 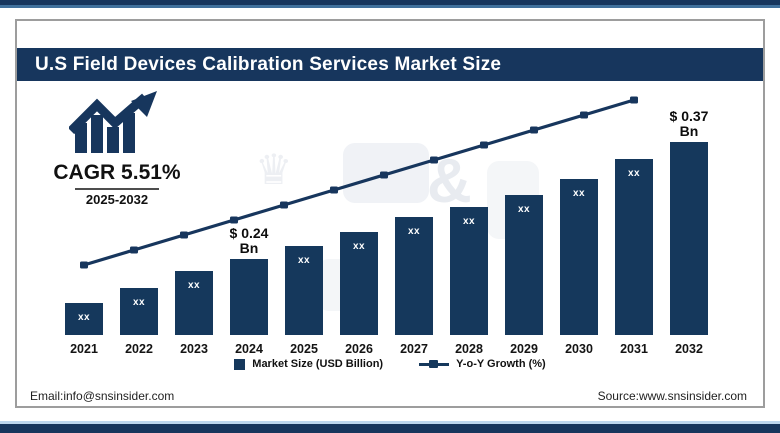 I want to click on legend-bar-label: Market Size (USD Billion), so click(x=318, y=364).